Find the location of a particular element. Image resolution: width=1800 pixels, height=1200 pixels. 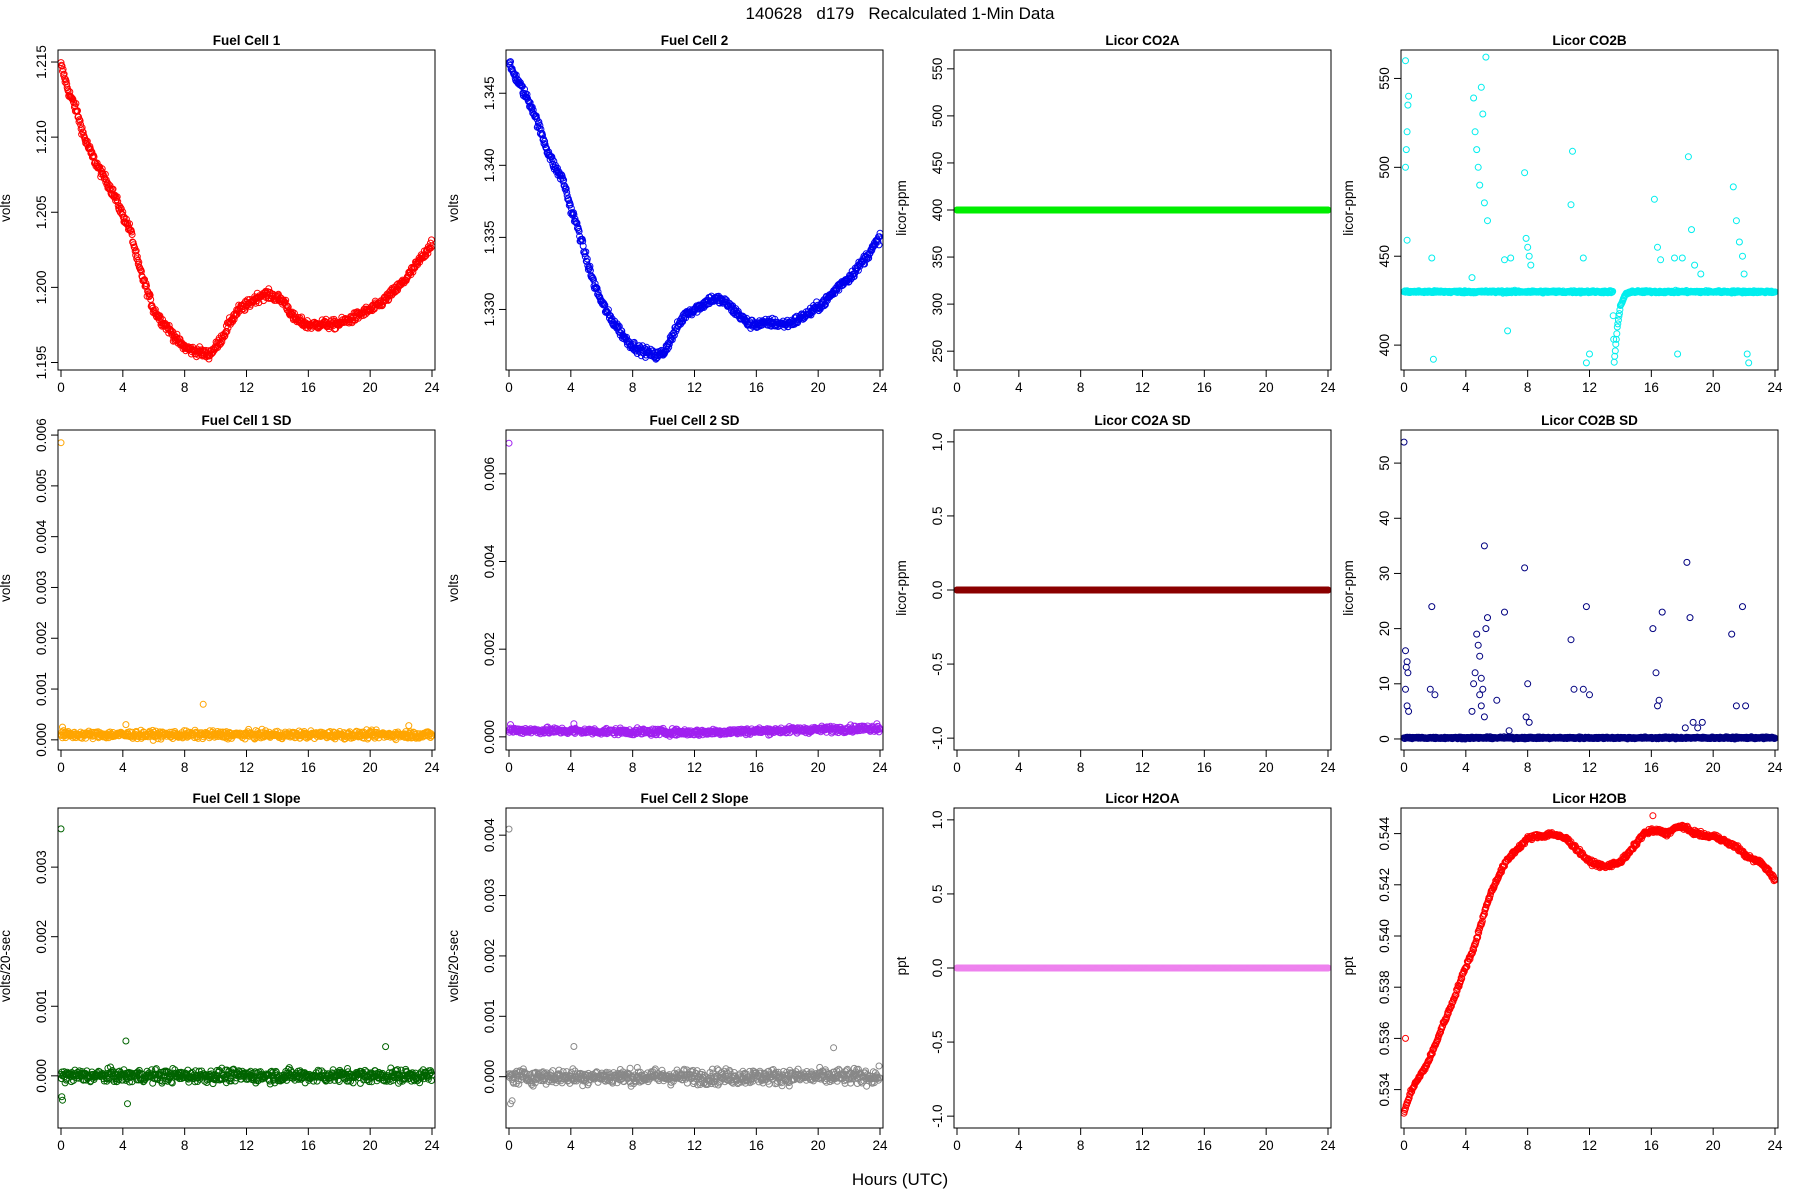

fuel-cell-1-y-tick-label: 1.200 is located at coordinates (41, 287).